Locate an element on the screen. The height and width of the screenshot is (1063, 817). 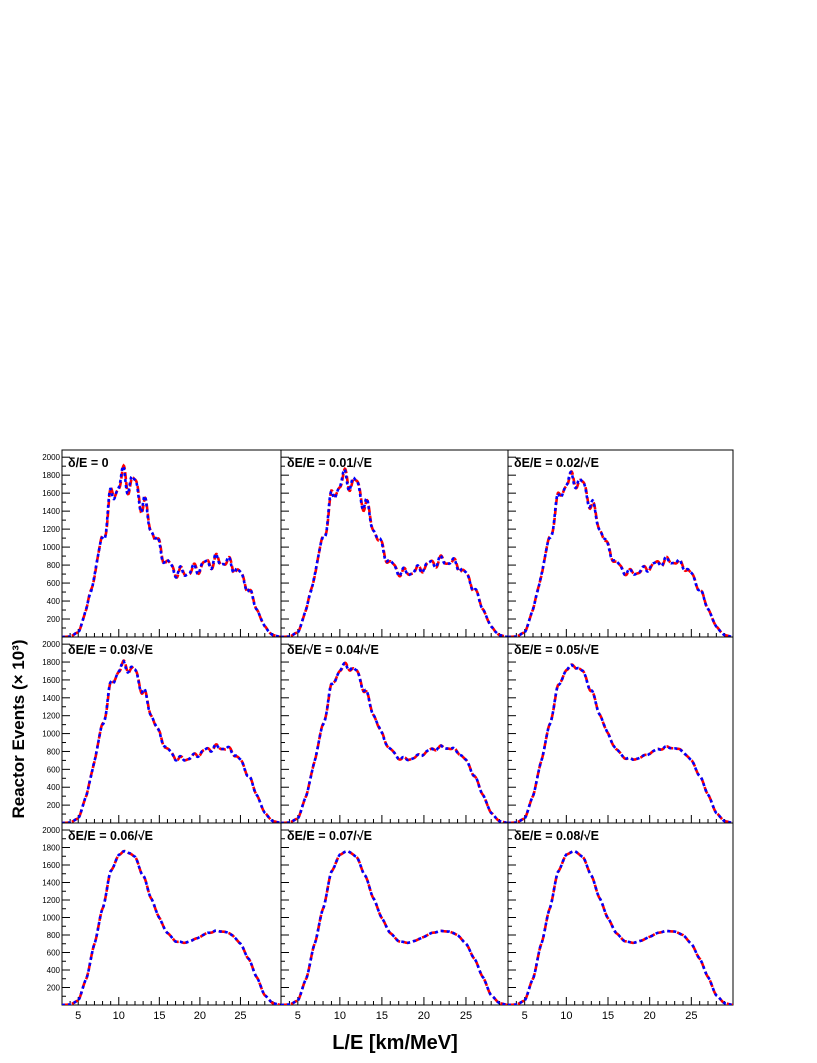
panel-6: δE/E = 0.05/√E is located at coordinates (620, 730).